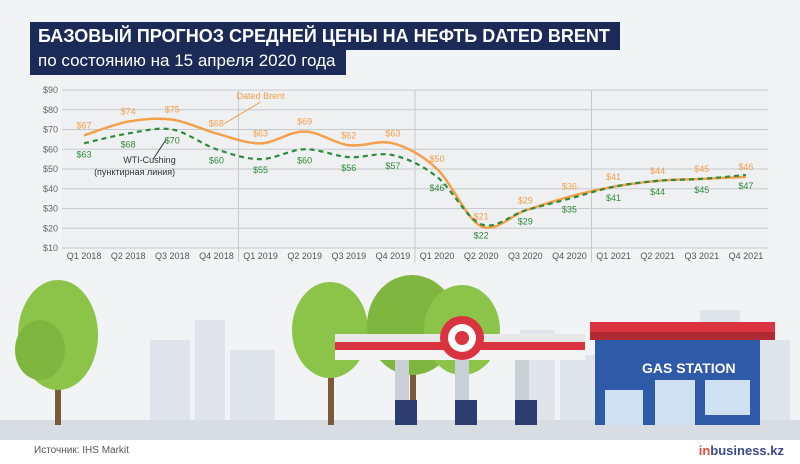  Describe the element at coordinates (304, 121) in the screenshot. I see `data-label-brent: $69` at that location.